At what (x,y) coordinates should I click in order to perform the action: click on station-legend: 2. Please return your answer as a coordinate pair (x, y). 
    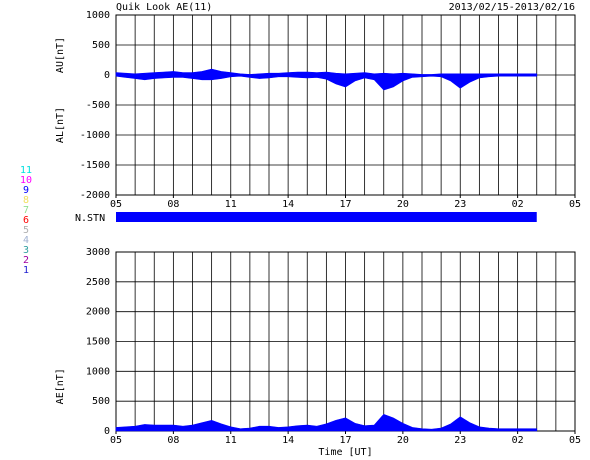
    Looking at the image, I should click on (26, 260).